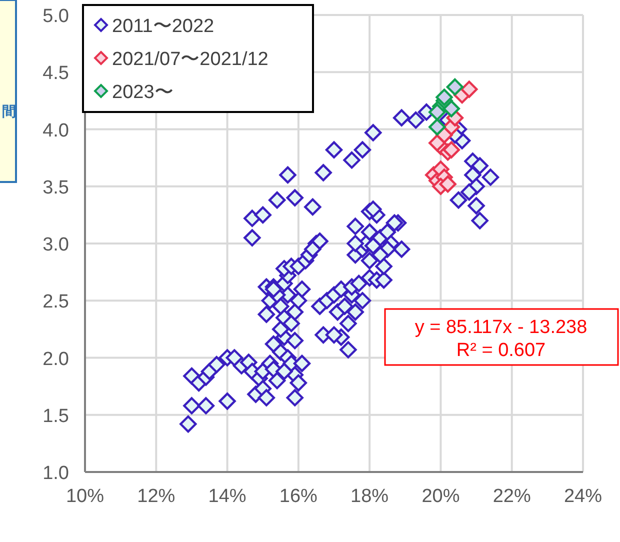 This screenshot has width=620, height=542. Describe the element at coordinates (85, 496) in the screenshot. I see `x-tick-label: 10%` at that location.